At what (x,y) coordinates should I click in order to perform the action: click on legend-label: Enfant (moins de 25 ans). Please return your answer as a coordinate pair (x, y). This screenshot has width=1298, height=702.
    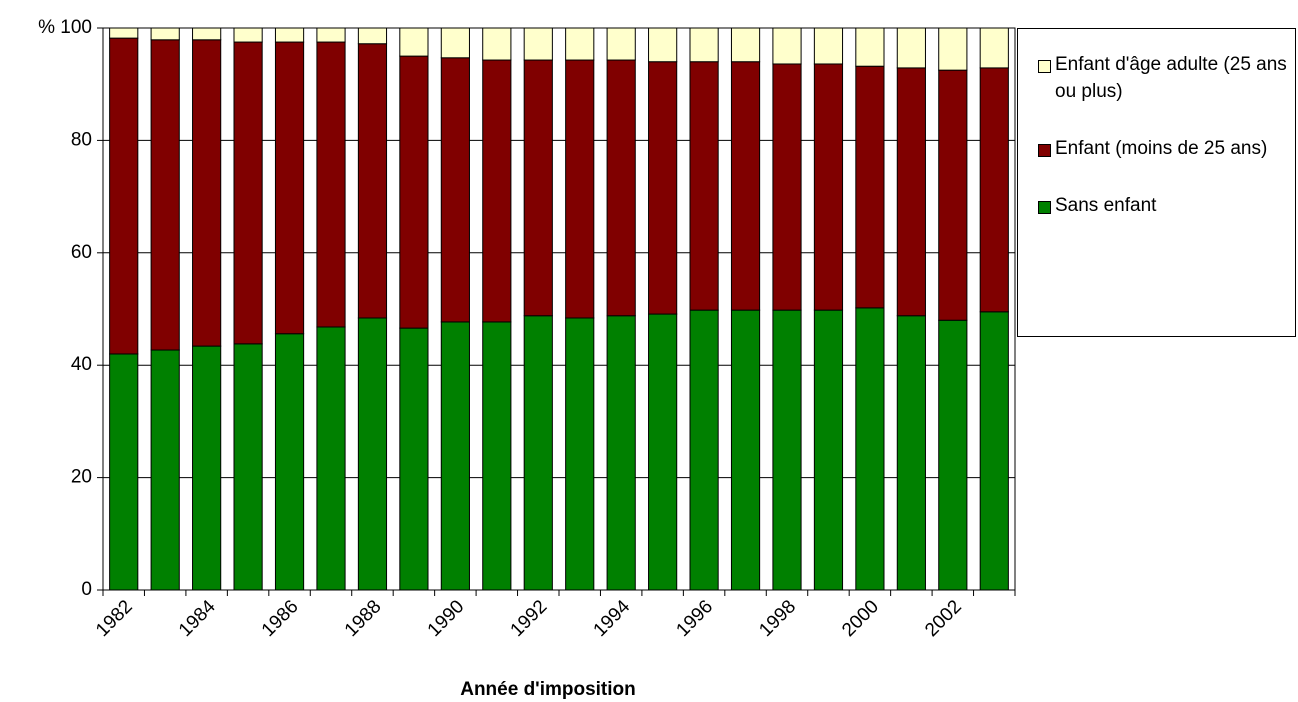
    Looking at the image, I should click on (1161, 148).